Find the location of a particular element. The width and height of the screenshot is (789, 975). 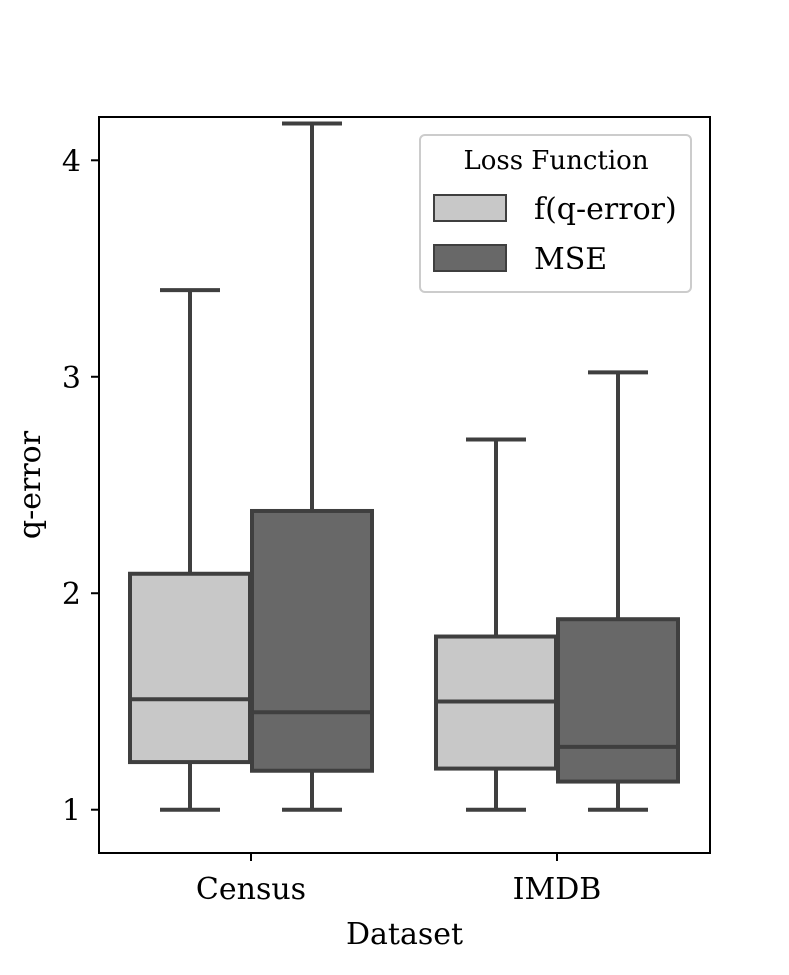

legend-swatch-mse is located at coordinates (470, 258).